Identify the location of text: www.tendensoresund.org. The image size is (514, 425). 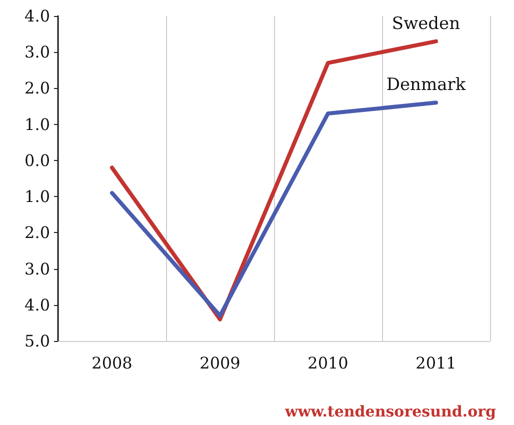
(390, 411).